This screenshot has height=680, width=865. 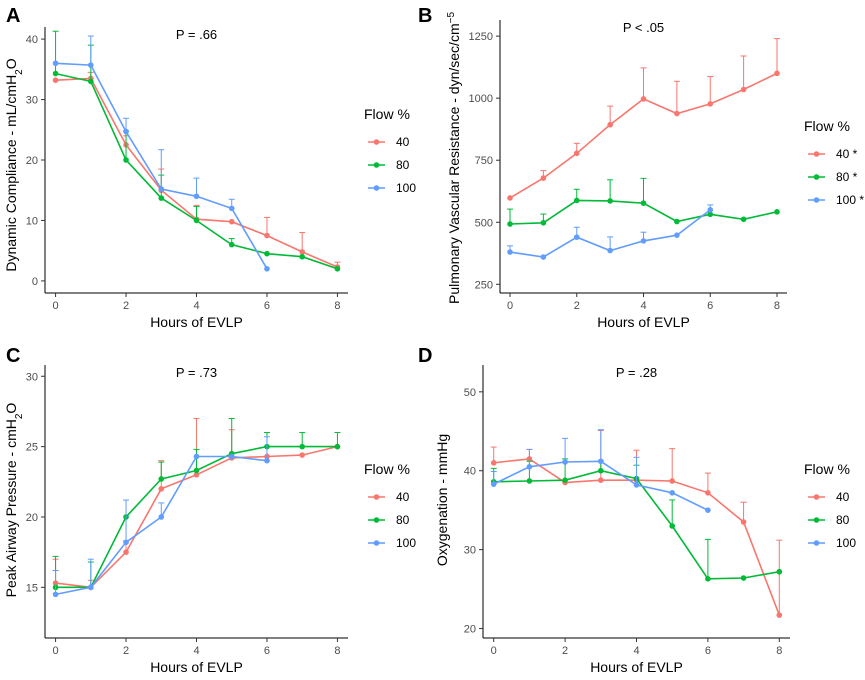 I want to click on y-tick-label: 50, so click(x=470, y=393).